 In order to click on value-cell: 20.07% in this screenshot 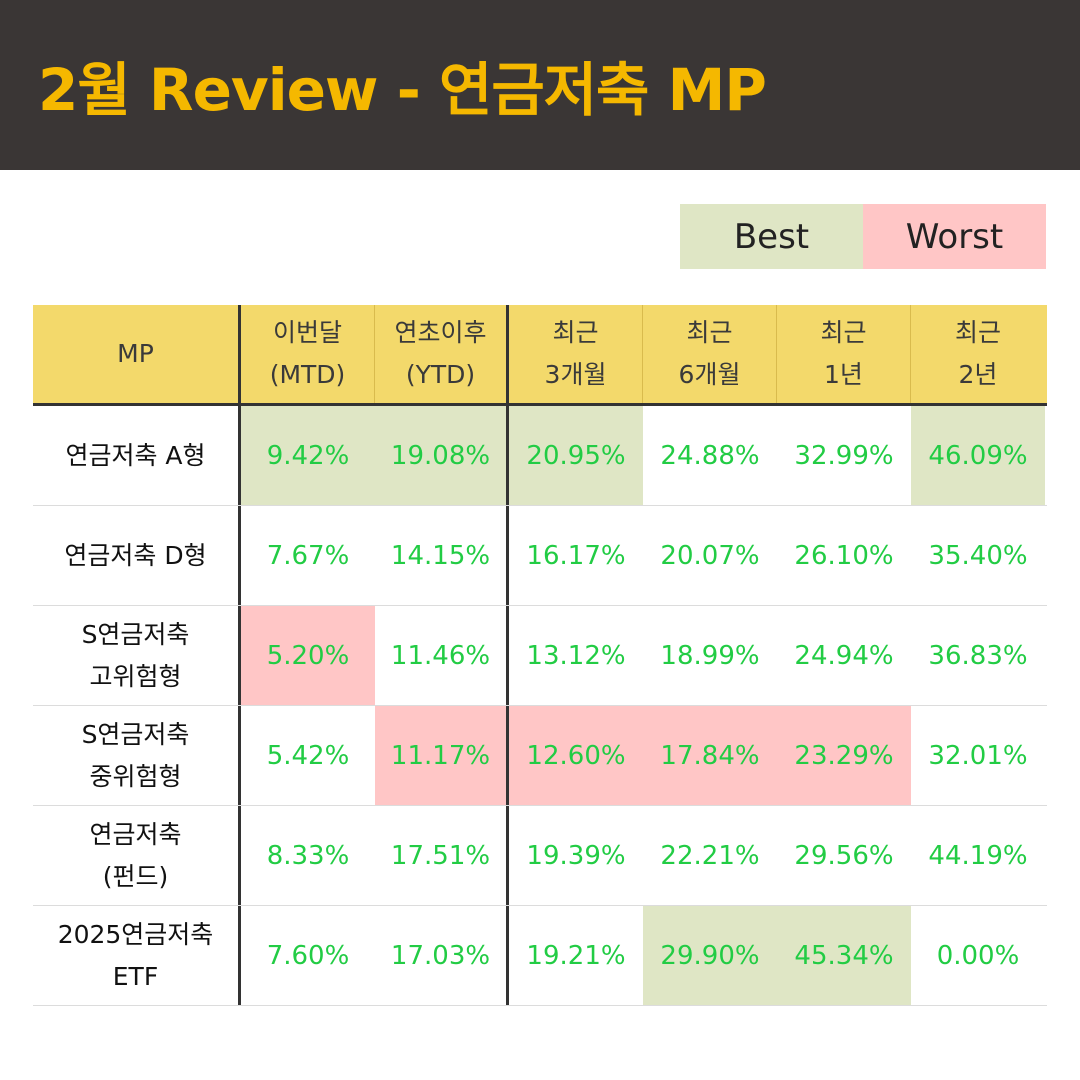, I will do `click(710, 555)`.